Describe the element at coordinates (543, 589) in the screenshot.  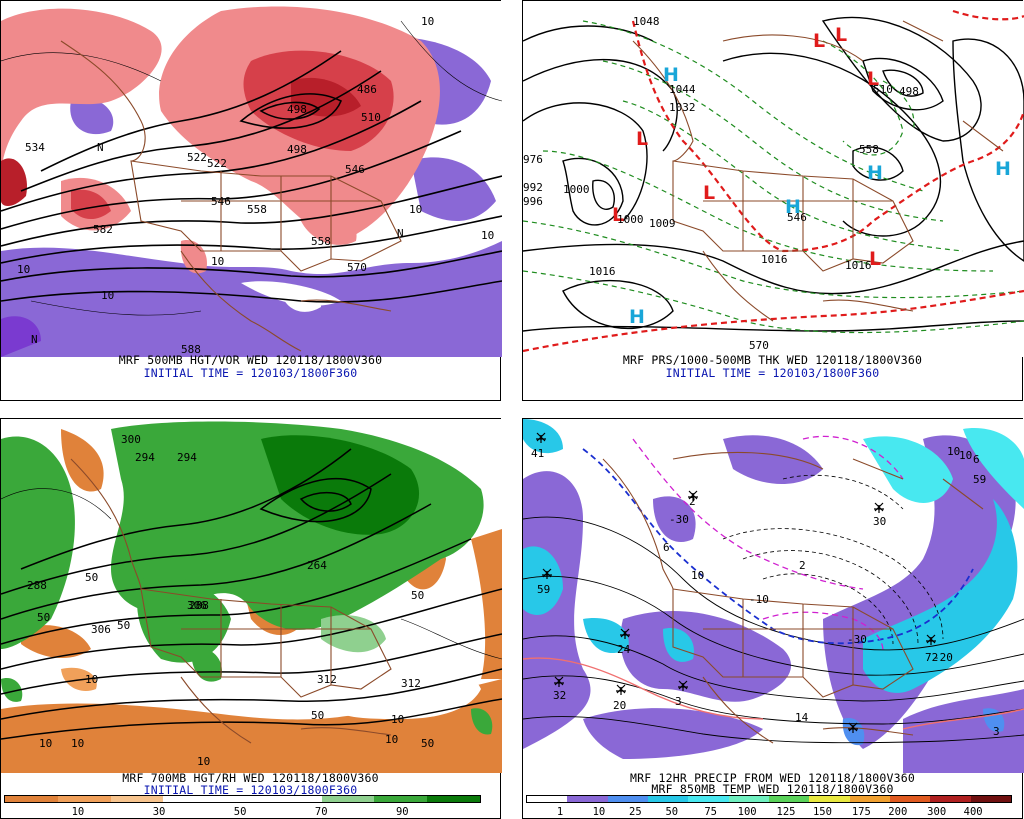
I see `p4-label: 59` at that location.